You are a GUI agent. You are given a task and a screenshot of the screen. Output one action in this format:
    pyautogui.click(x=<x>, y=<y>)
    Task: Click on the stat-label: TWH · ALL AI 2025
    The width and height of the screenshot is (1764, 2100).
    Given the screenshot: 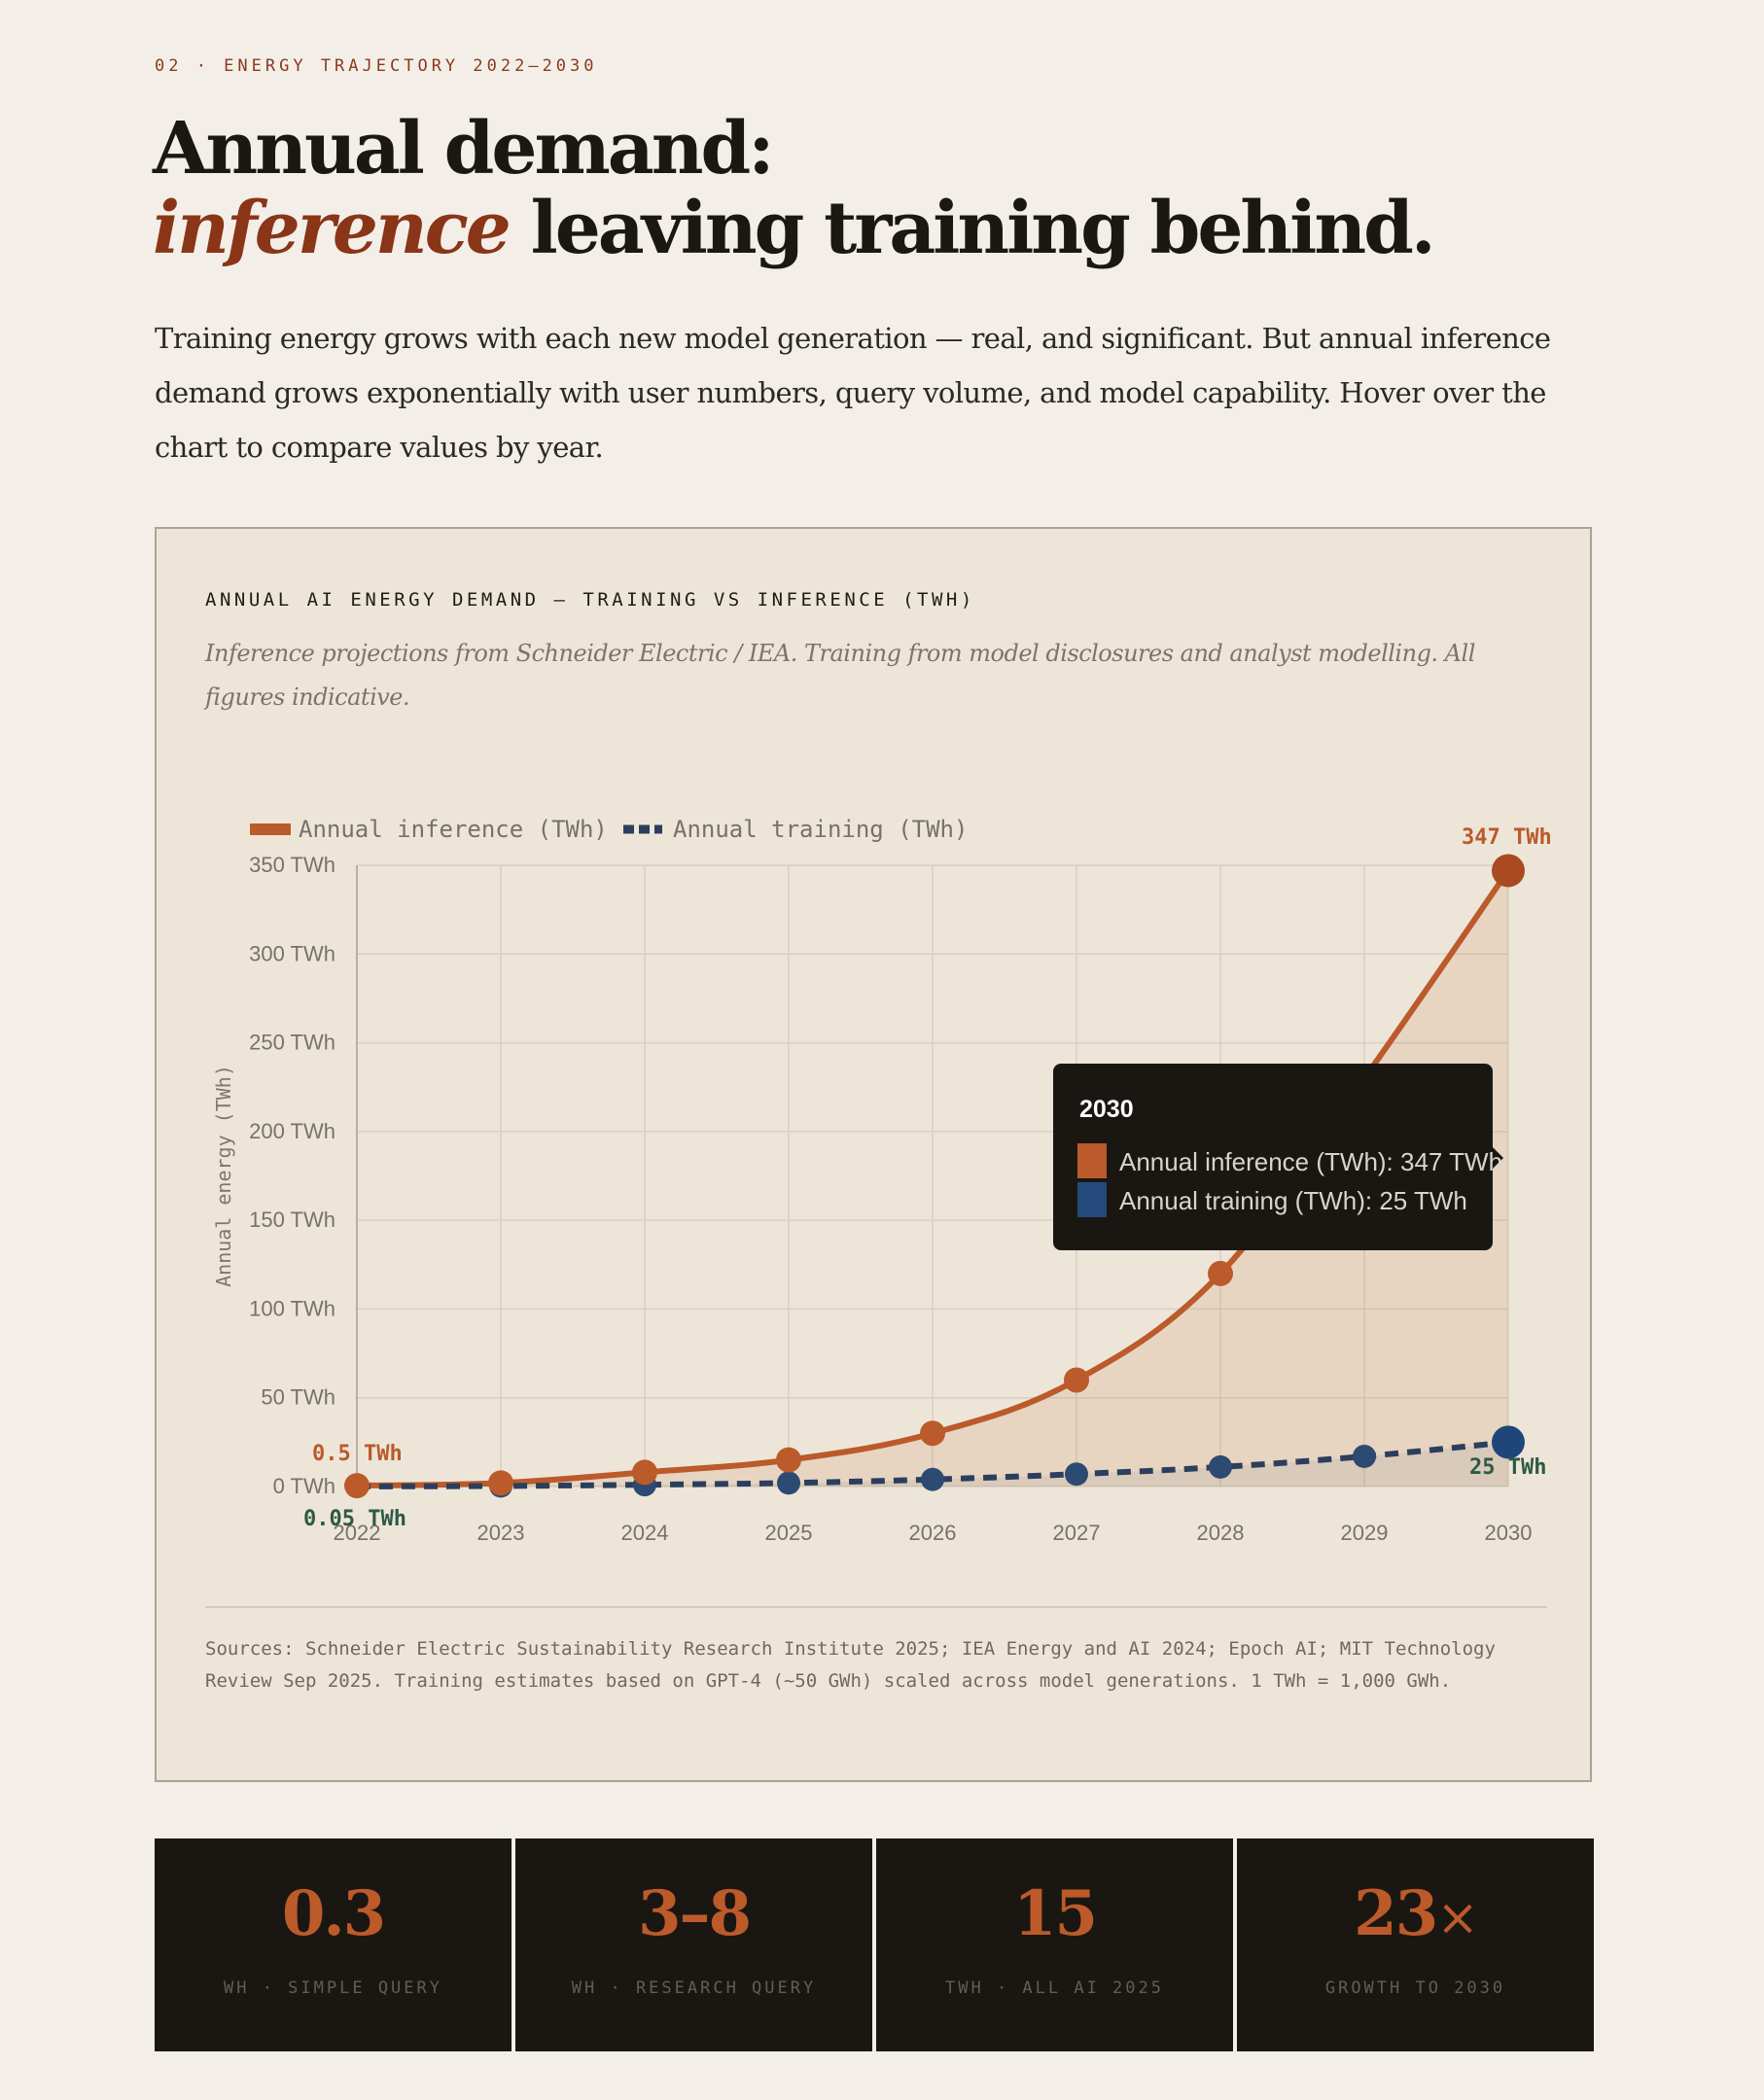 What is the action you would take?
    pyautogui.click(x=1054, y=1988)
    